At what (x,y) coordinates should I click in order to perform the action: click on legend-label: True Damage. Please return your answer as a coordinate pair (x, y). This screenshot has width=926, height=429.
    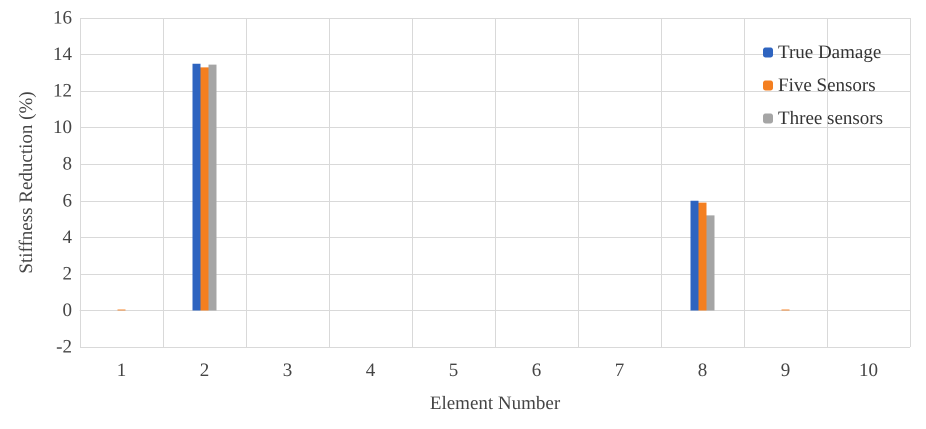
    Looking at the image, I should click on (830, 52).